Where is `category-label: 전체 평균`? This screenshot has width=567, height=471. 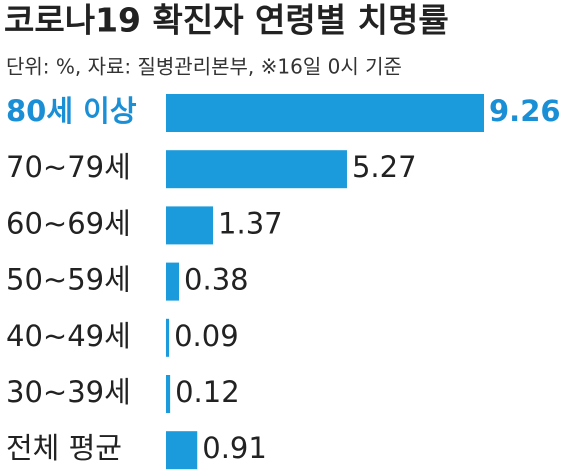
category-label: 전체 평균 is located at coordinates (64, 448).